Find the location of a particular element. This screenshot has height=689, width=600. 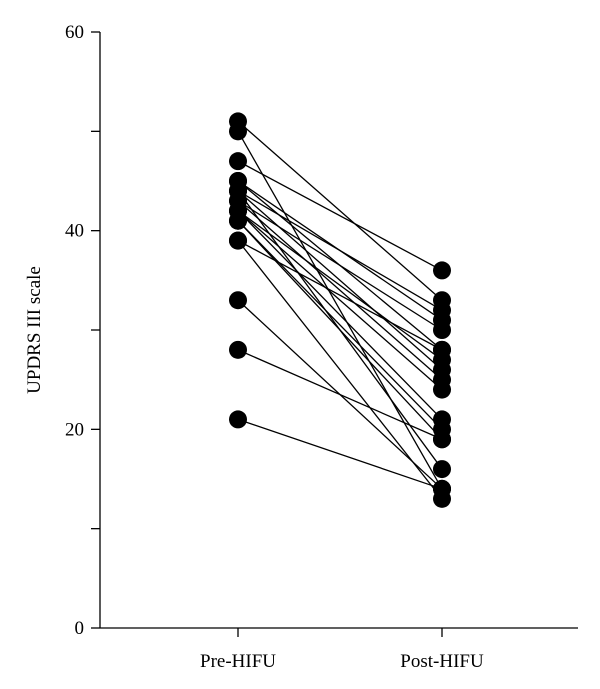

x-tick-label: Post-HIFU is located at coordinates (442, 661).